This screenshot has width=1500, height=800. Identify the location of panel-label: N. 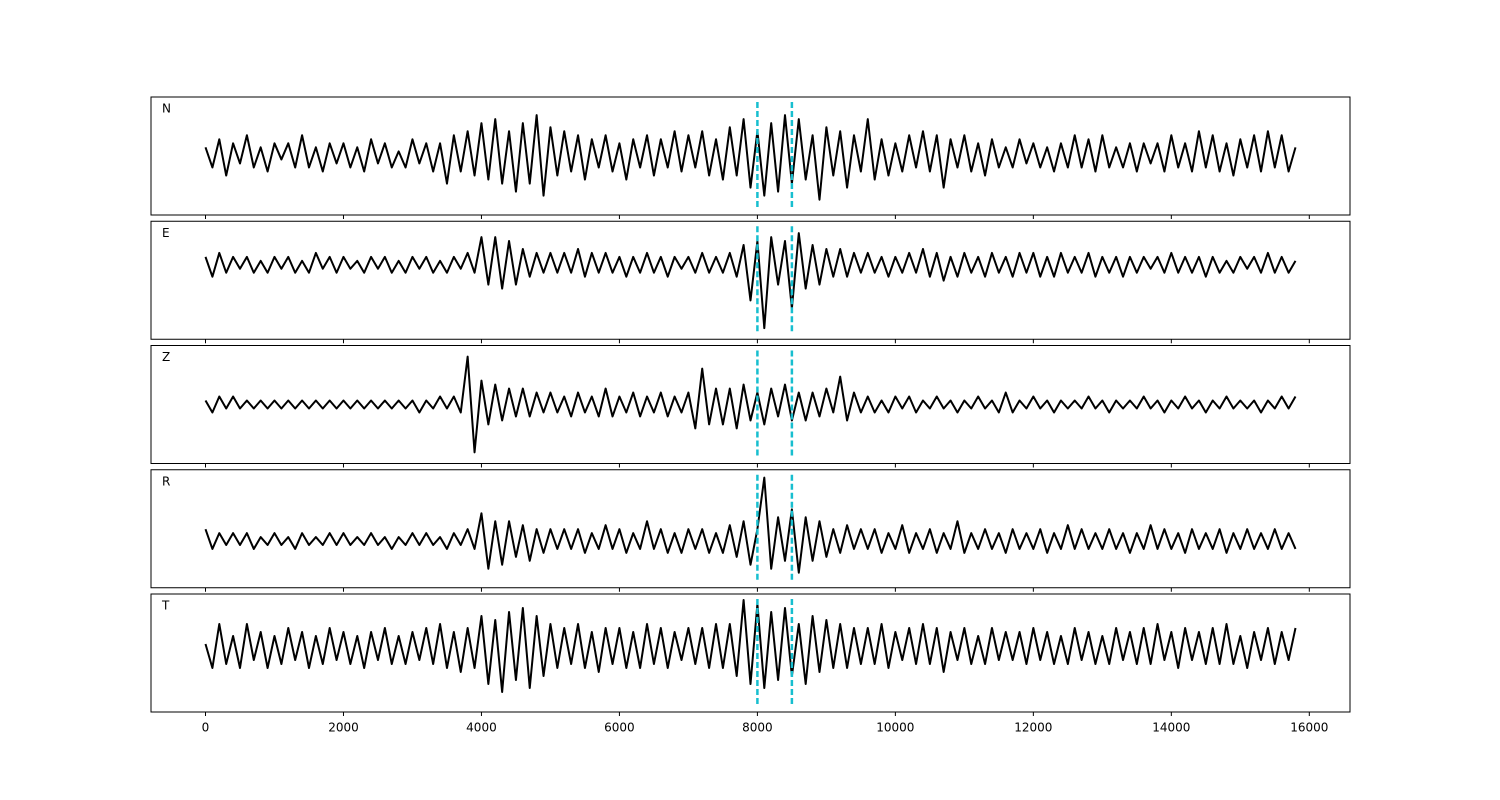
(166, 109).